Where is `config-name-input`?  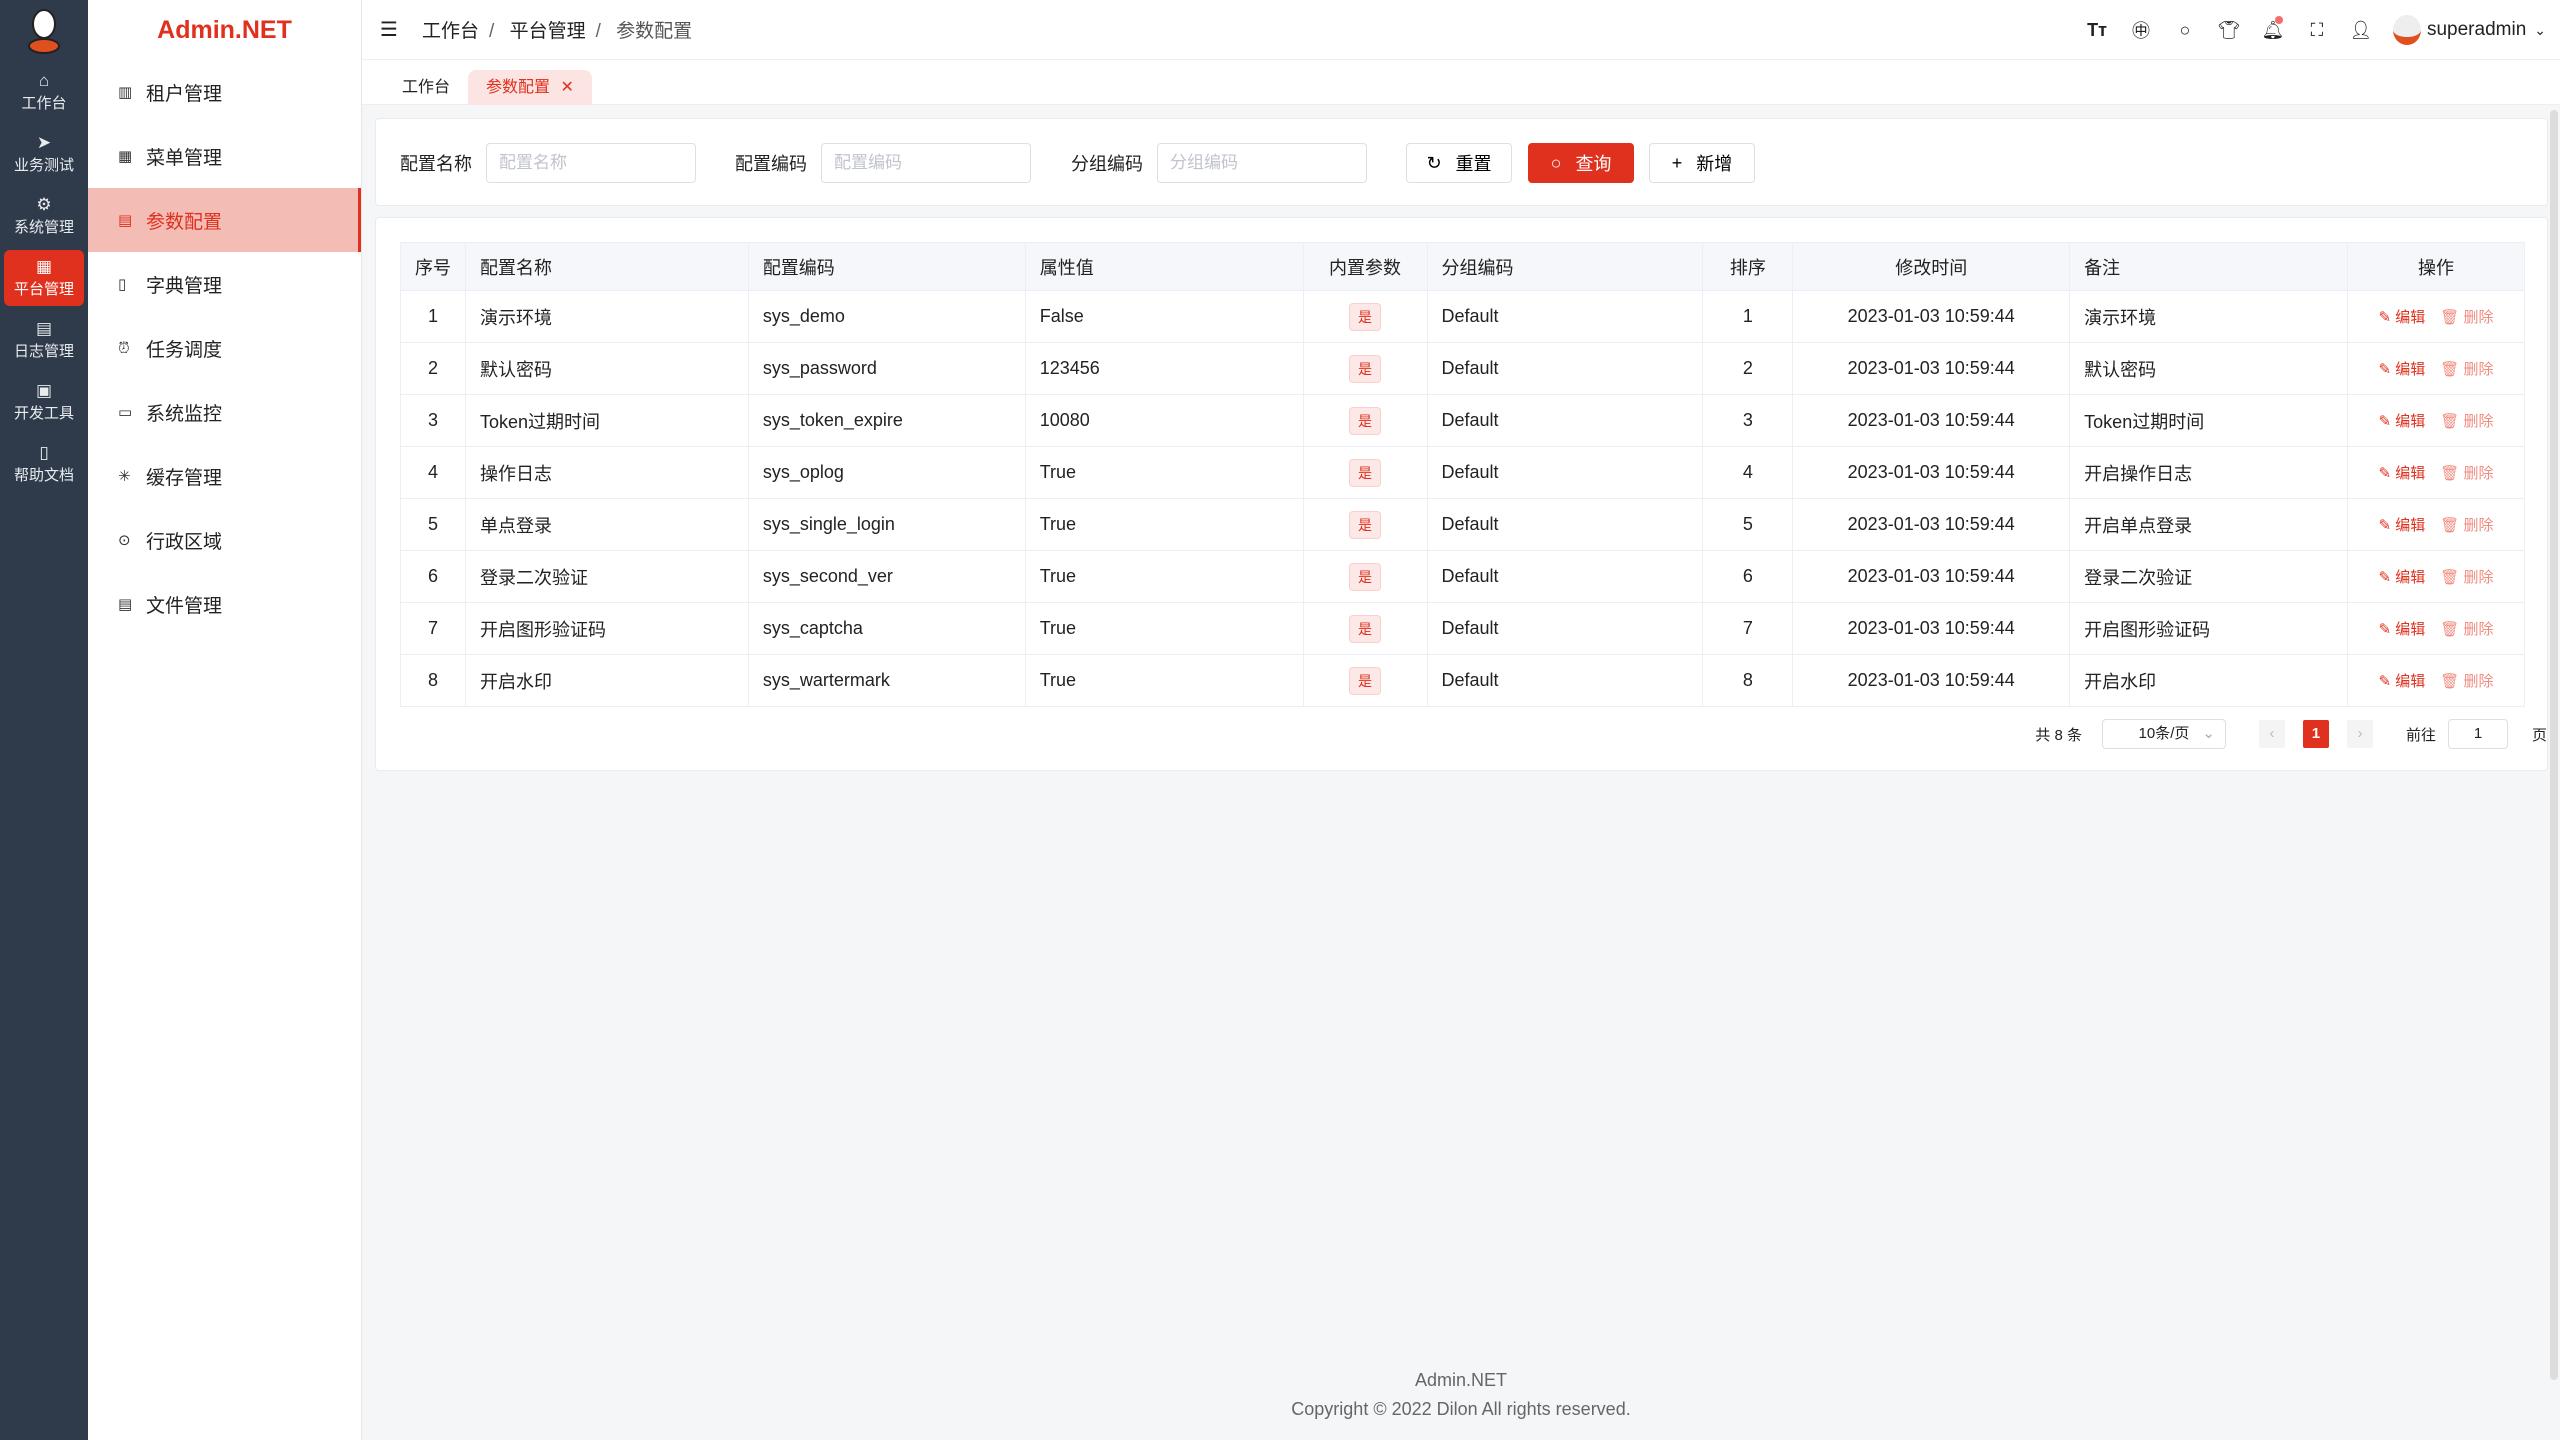 config-name-input is located at coordinates (591, 163).